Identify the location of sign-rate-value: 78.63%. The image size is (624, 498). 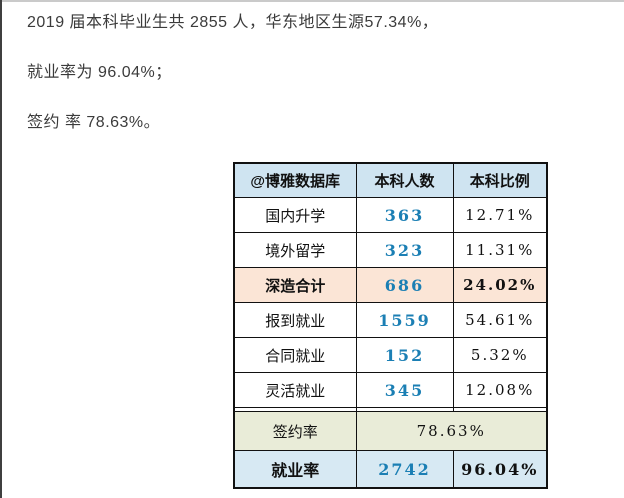
(451, 431).